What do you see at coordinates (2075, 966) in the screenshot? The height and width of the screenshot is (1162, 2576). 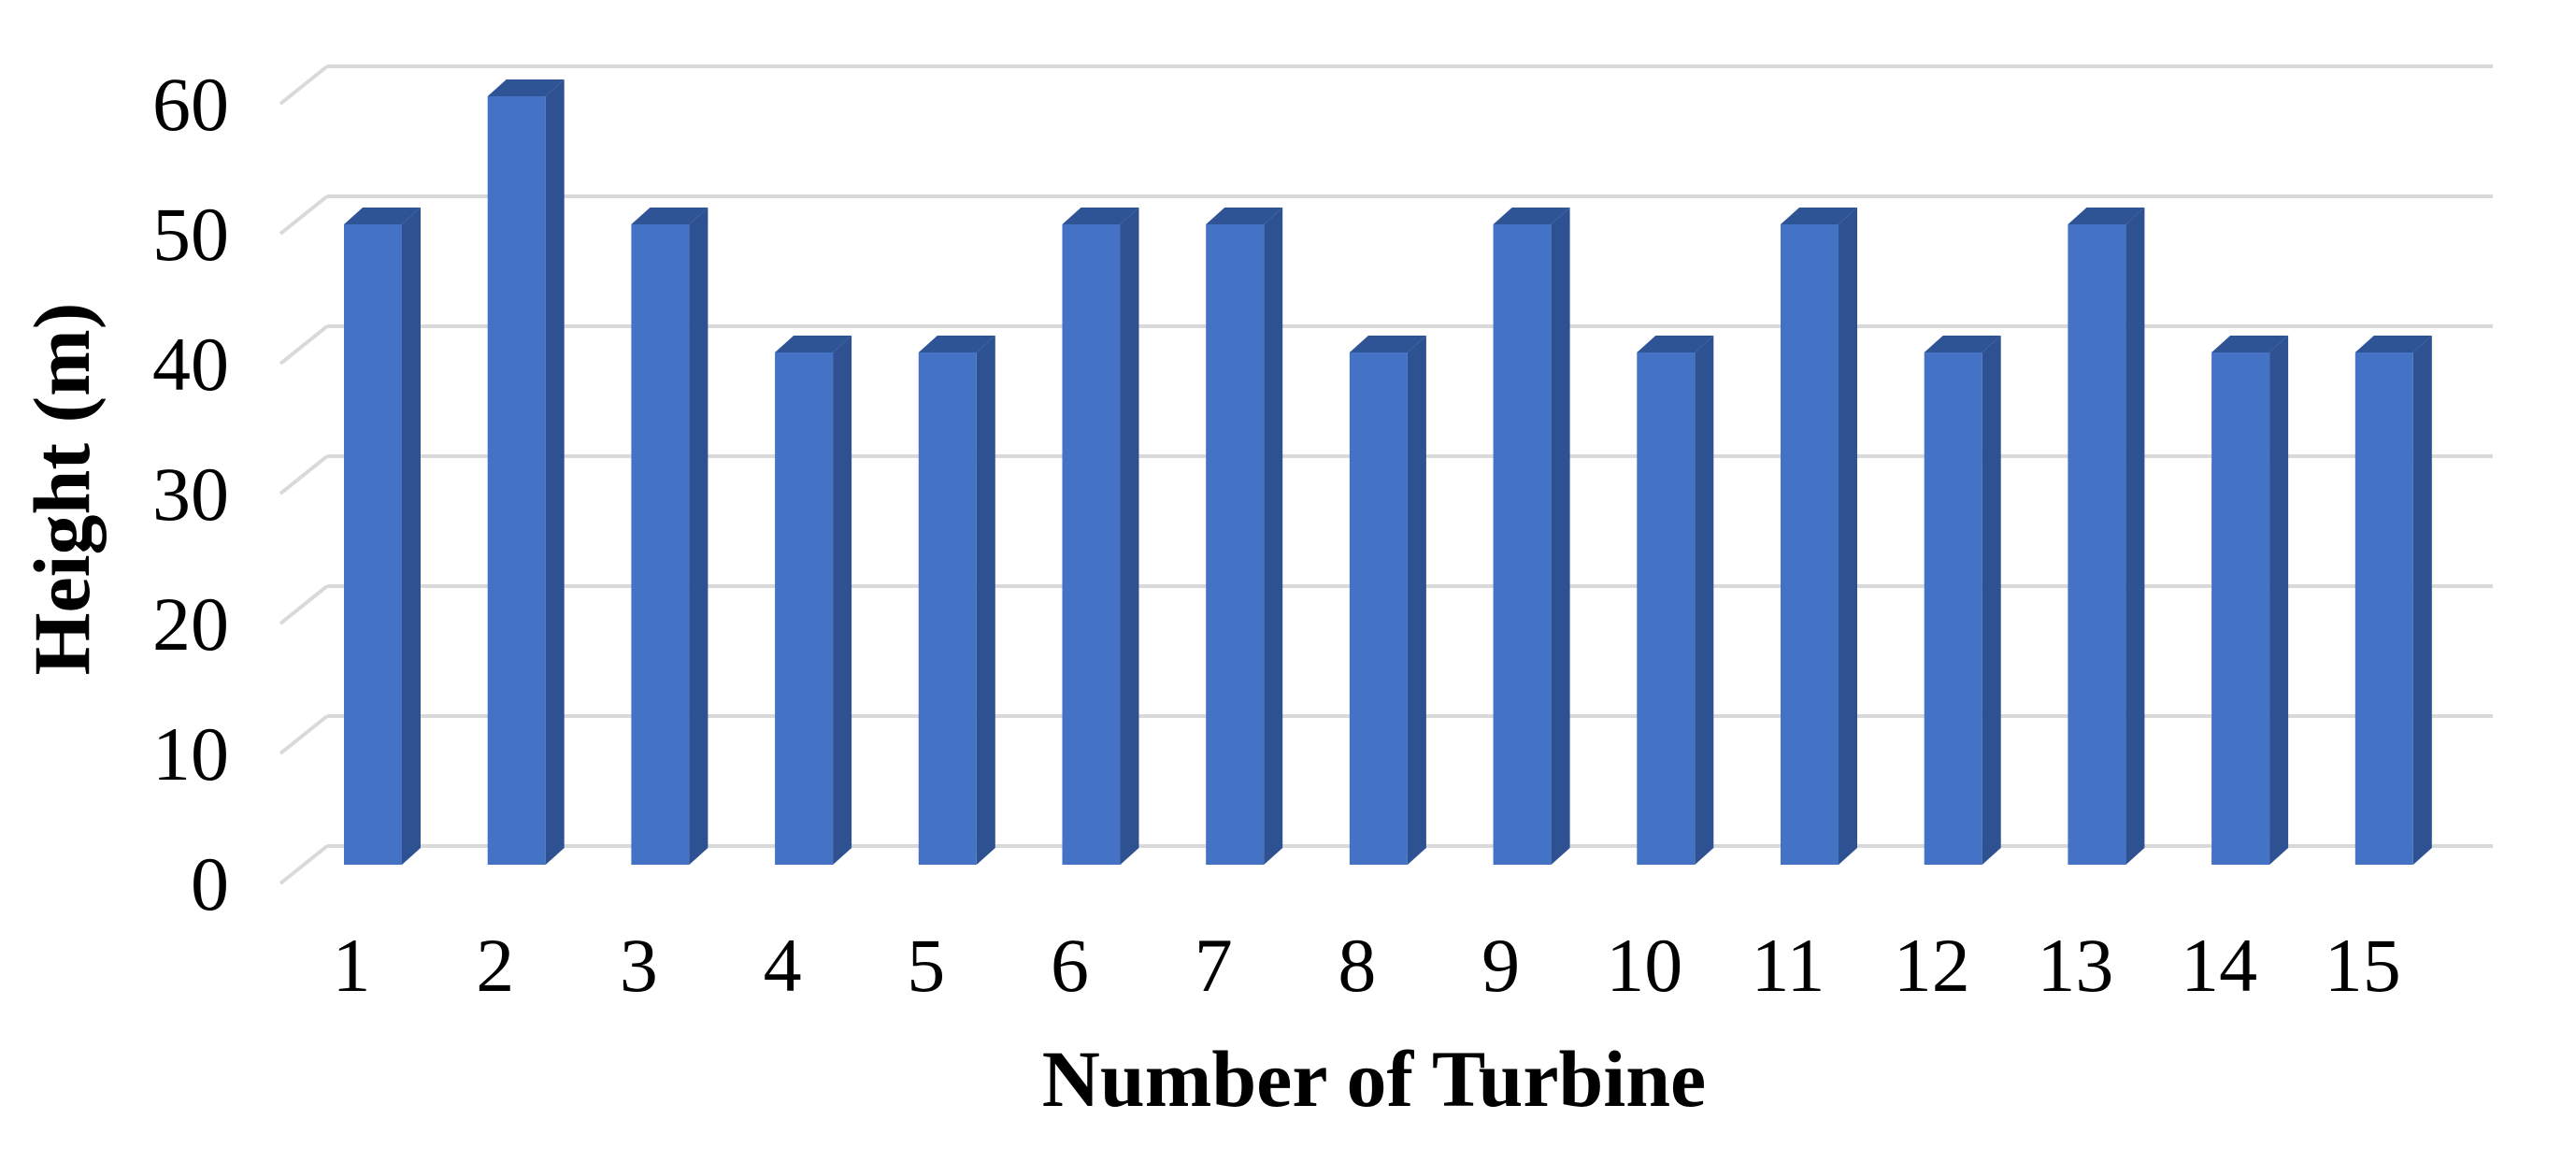 I see `x-tick-label-13: 13` at bounding box center [2075, 966].